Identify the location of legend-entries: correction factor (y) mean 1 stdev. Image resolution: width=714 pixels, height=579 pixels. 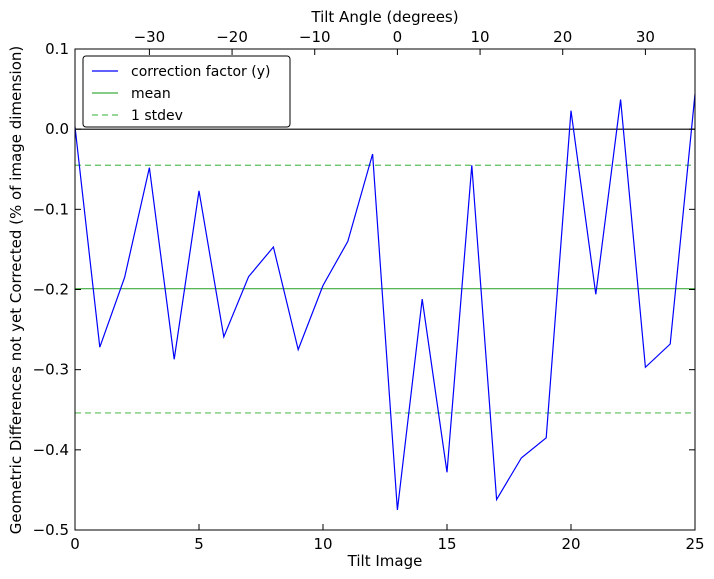
(181, 94).